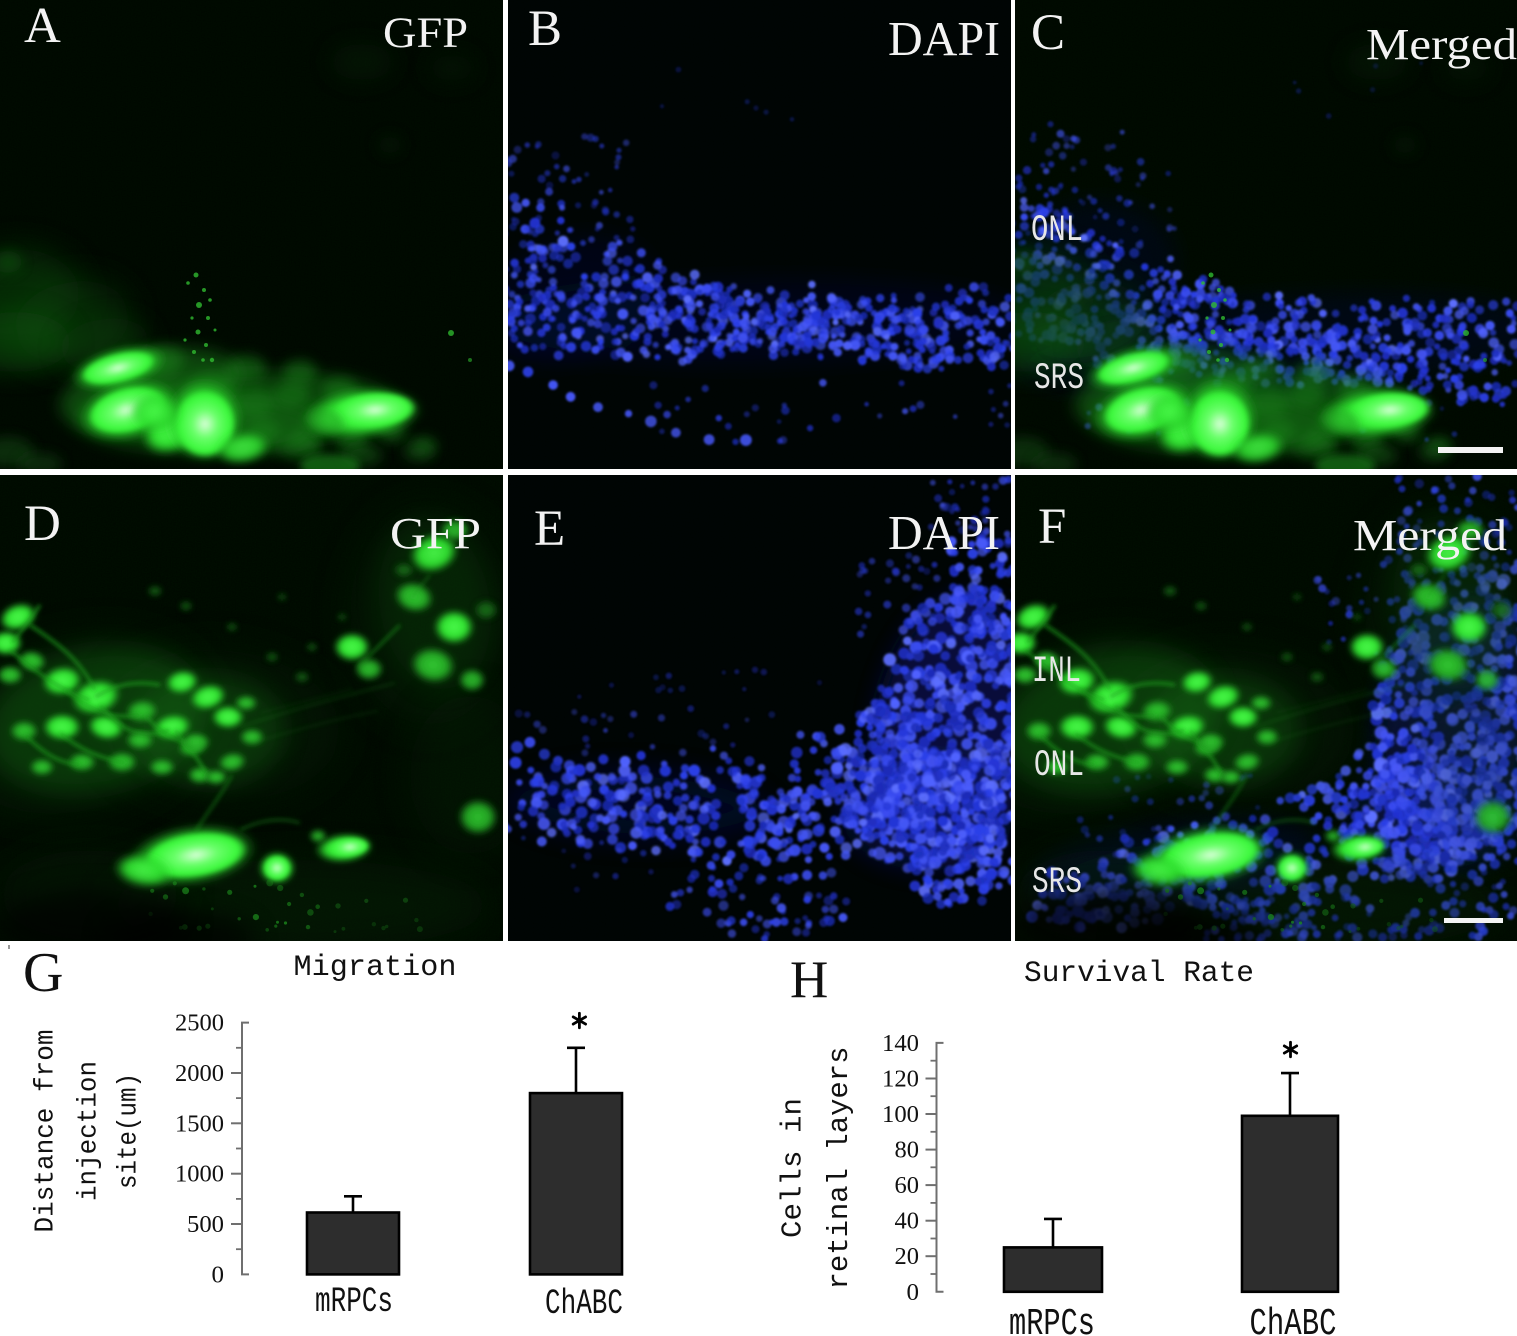 The image size is (1517, 1336). I want to click on svg-text: retinal layers, so click(839, 1168).